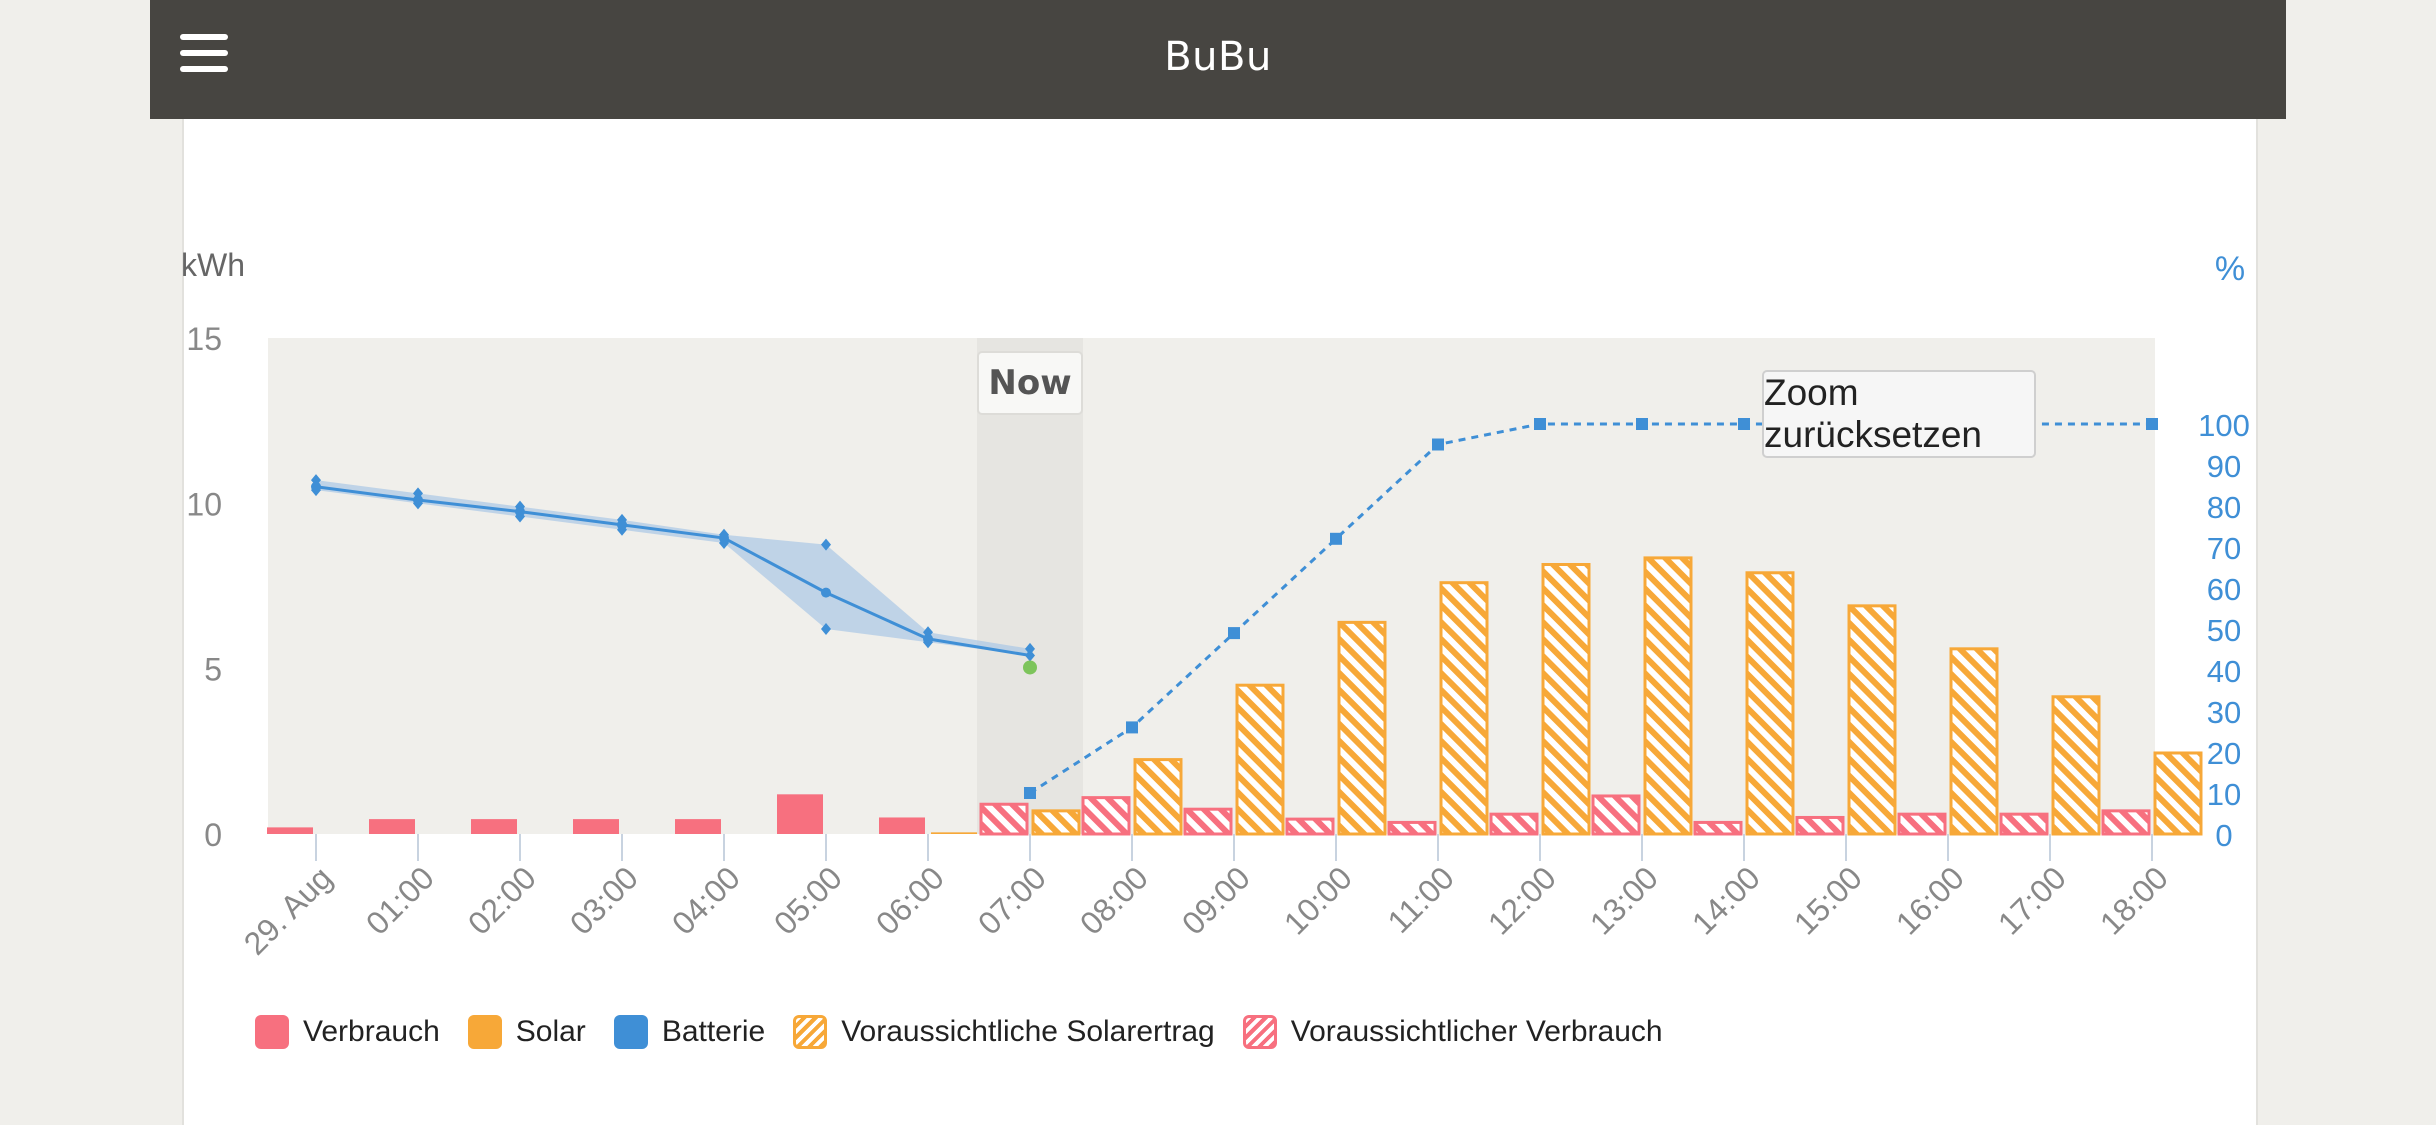 The height and width of the screenshot is (1125, 2436). What do you see at coordinates (1028, 1031) in the screenshot?
I see `legend-label: Voraussichtliche Solarertrag` at bounding box center [1028, 1031].